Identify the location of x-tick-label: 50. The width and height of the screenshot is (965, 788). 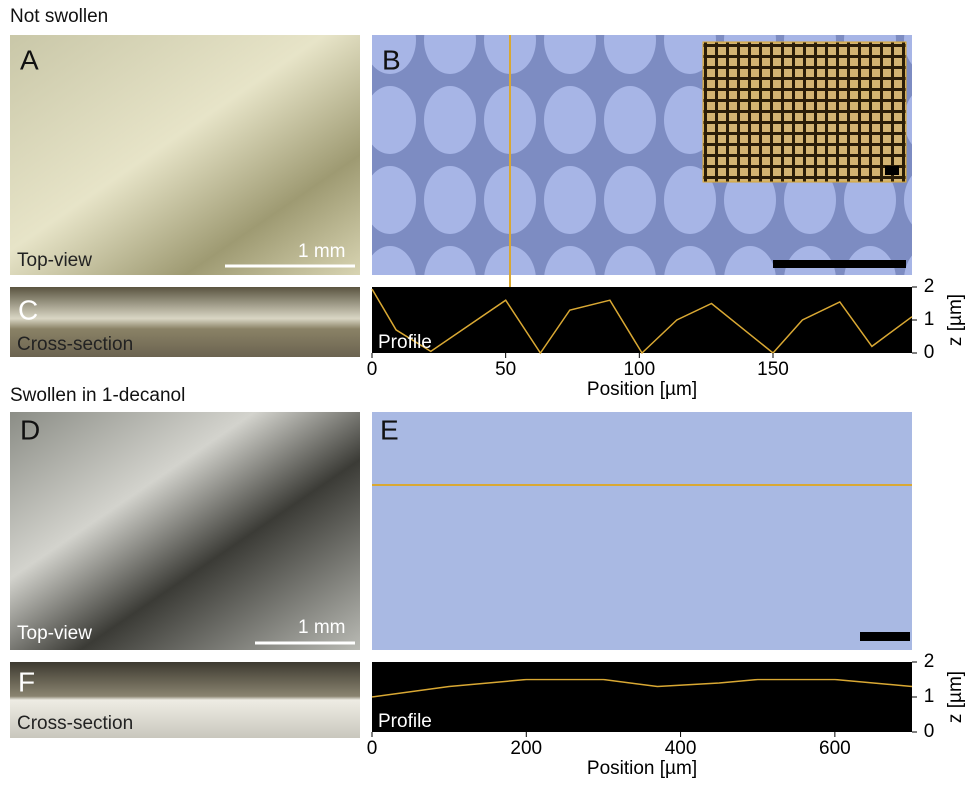
(505, 369).